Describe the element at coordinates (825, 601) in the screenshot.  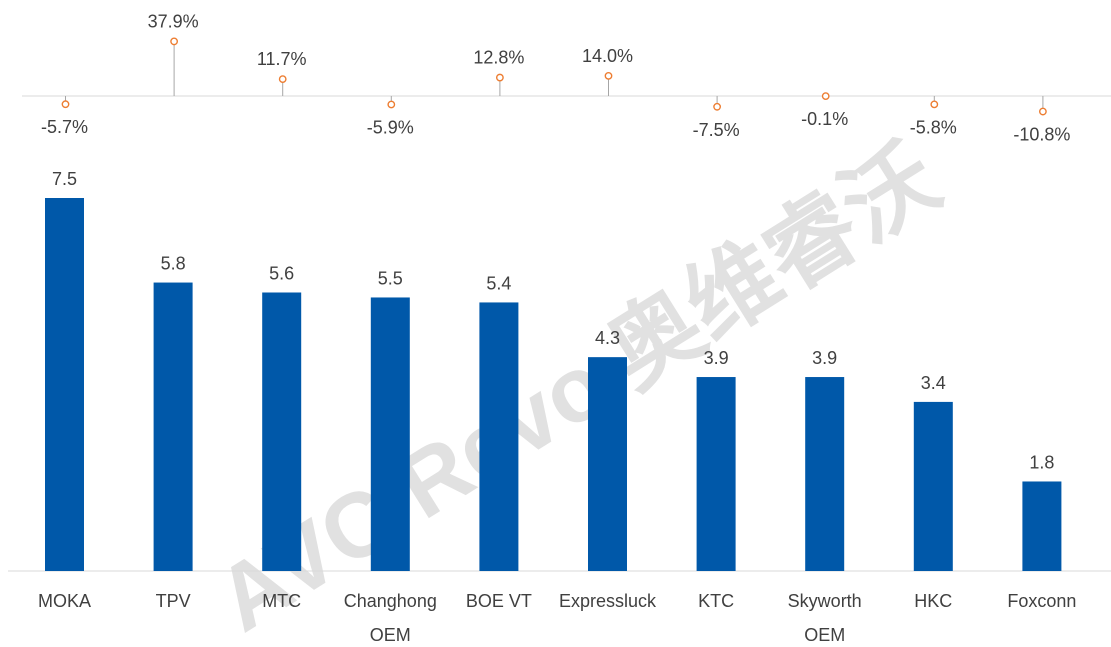
I see `x-tick-label: Skyworth` at that location.